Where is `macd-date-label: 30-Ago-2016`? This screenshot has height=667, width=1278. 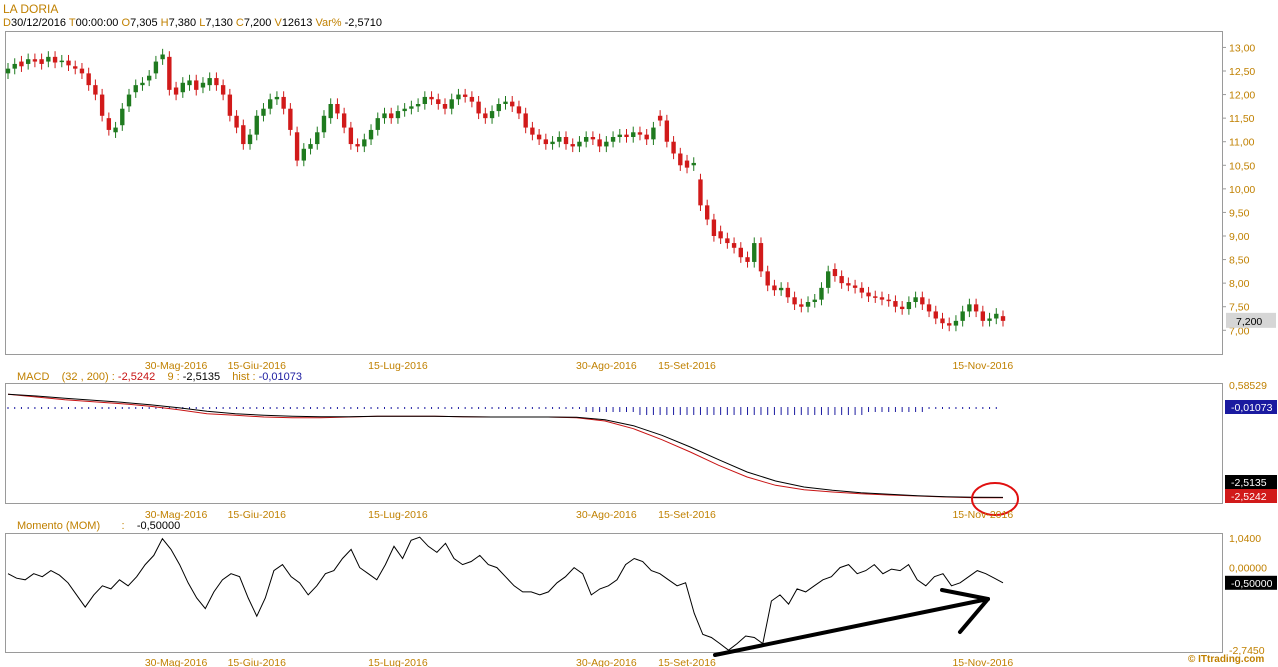
macd-date-label: 30-Ago-2016 is located at coordinates (606, 515).